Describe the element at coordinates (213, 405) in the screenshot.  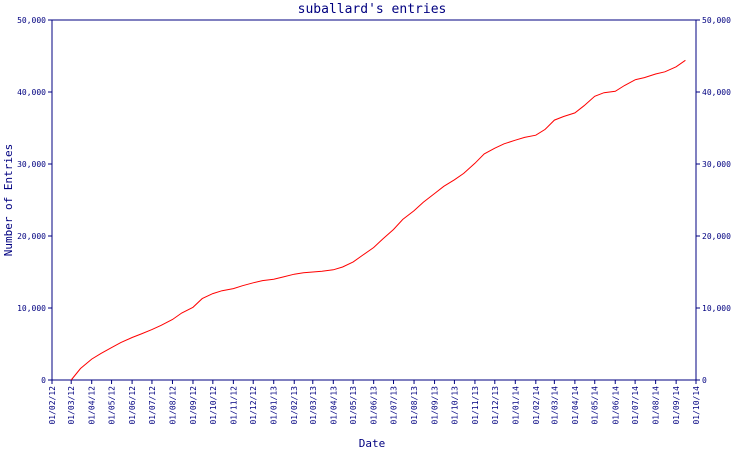
I see `x-tick-label: 01/10/12` at that location.